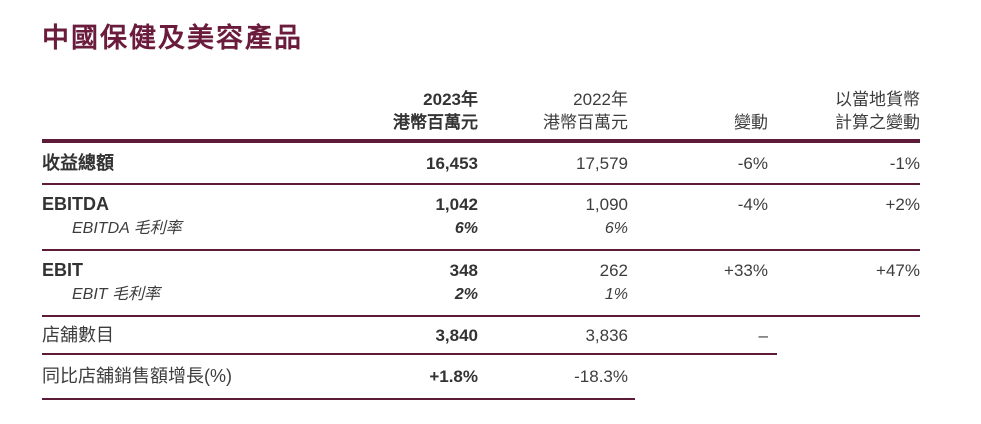  What do you see at coordinates (877, 99) in the screenshot?
I see `column-header-local-line1: 以當地貨幣` at bounding box center [877, 99].